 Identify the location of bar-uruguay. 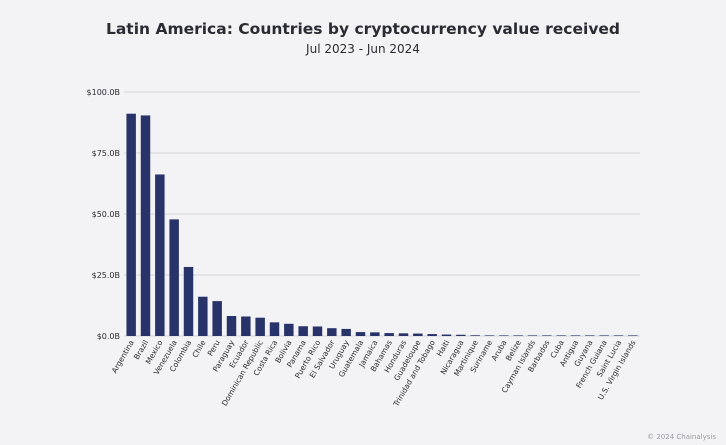
(346, 332).